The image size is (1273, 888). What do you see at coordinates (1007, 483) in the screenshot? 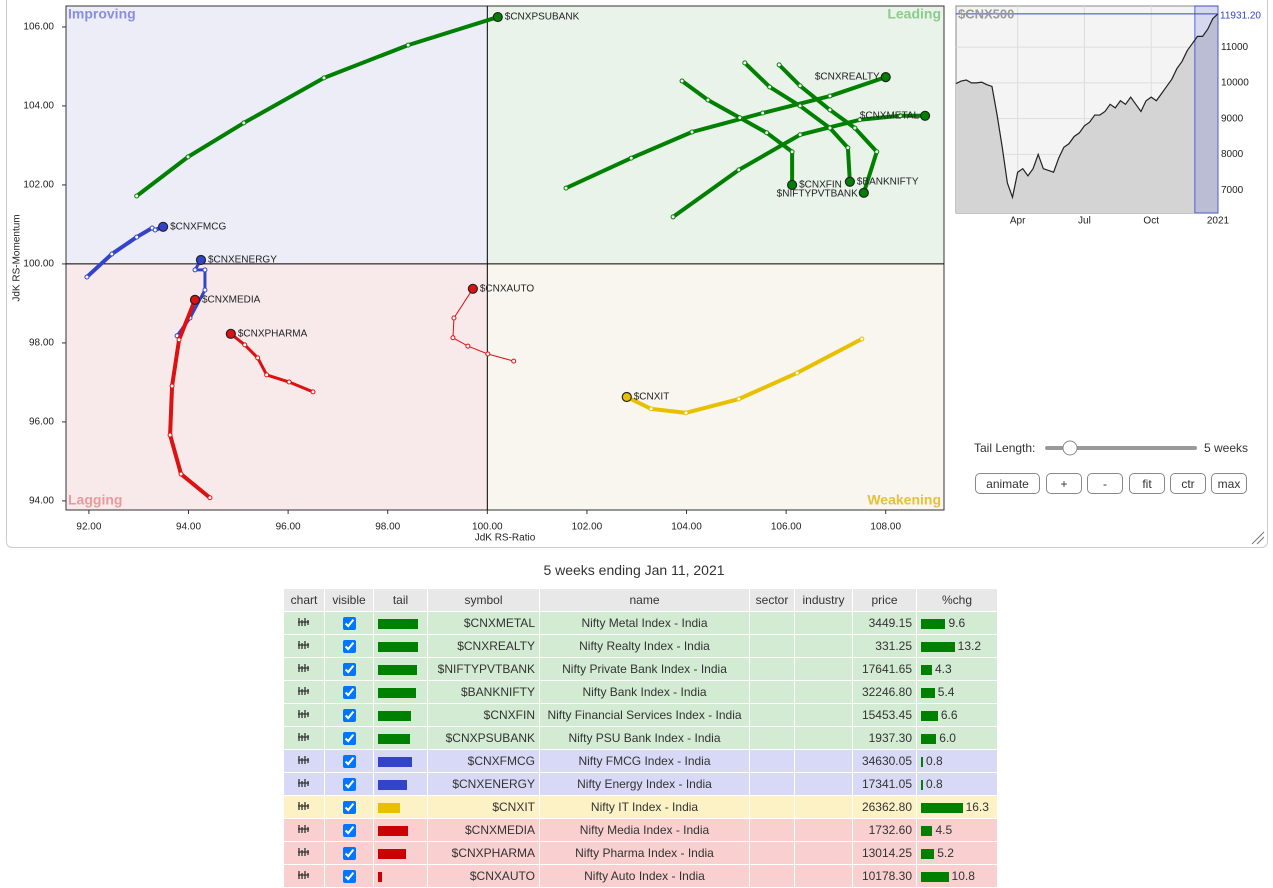
I see `control-button: animate` at bounding box center [1007, 483].